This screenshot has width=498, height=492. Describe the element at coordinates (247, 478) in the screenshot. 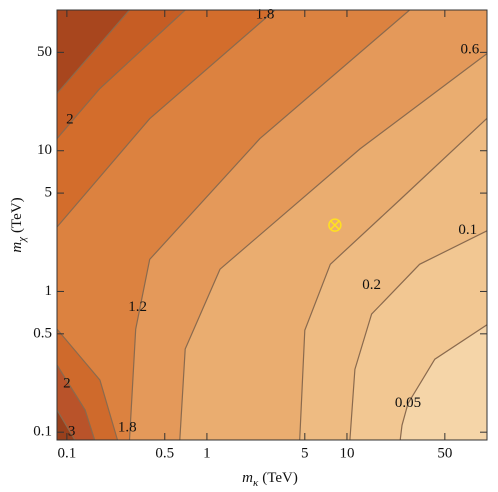

I see `x-symbol: m` at that location.